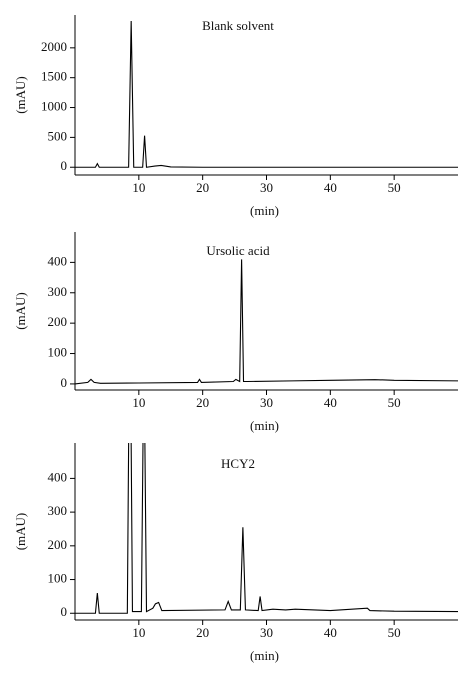  I want to click on trace, so click(266, 322).